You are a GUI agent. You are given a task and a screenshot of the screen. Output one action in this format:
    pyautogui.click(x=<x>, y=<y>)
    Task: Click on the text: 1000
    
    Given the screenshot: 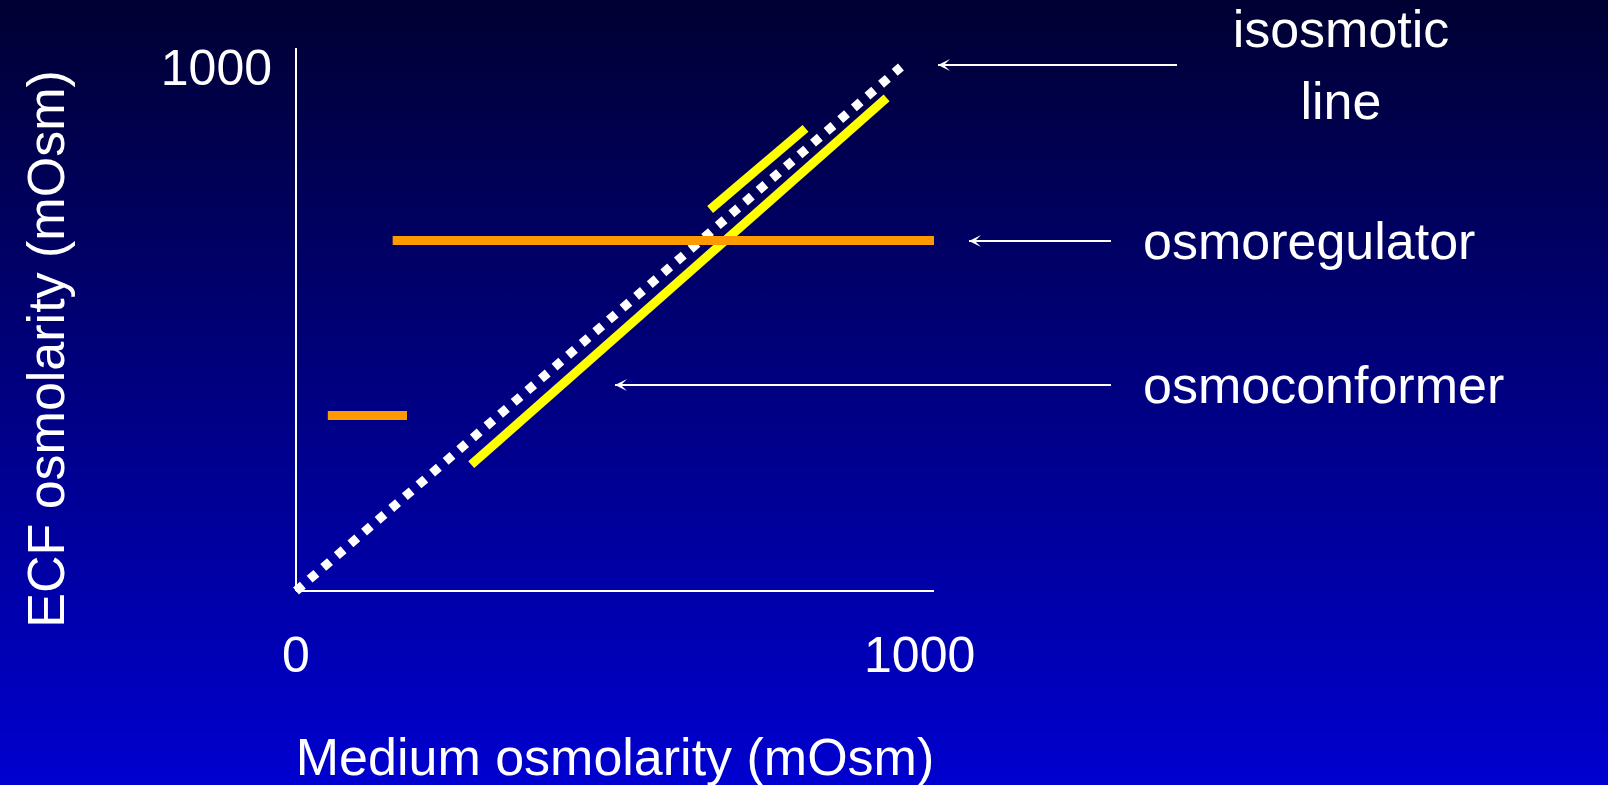 What is the action you would take?
    pyautogui.click(x=216, y=67)
    